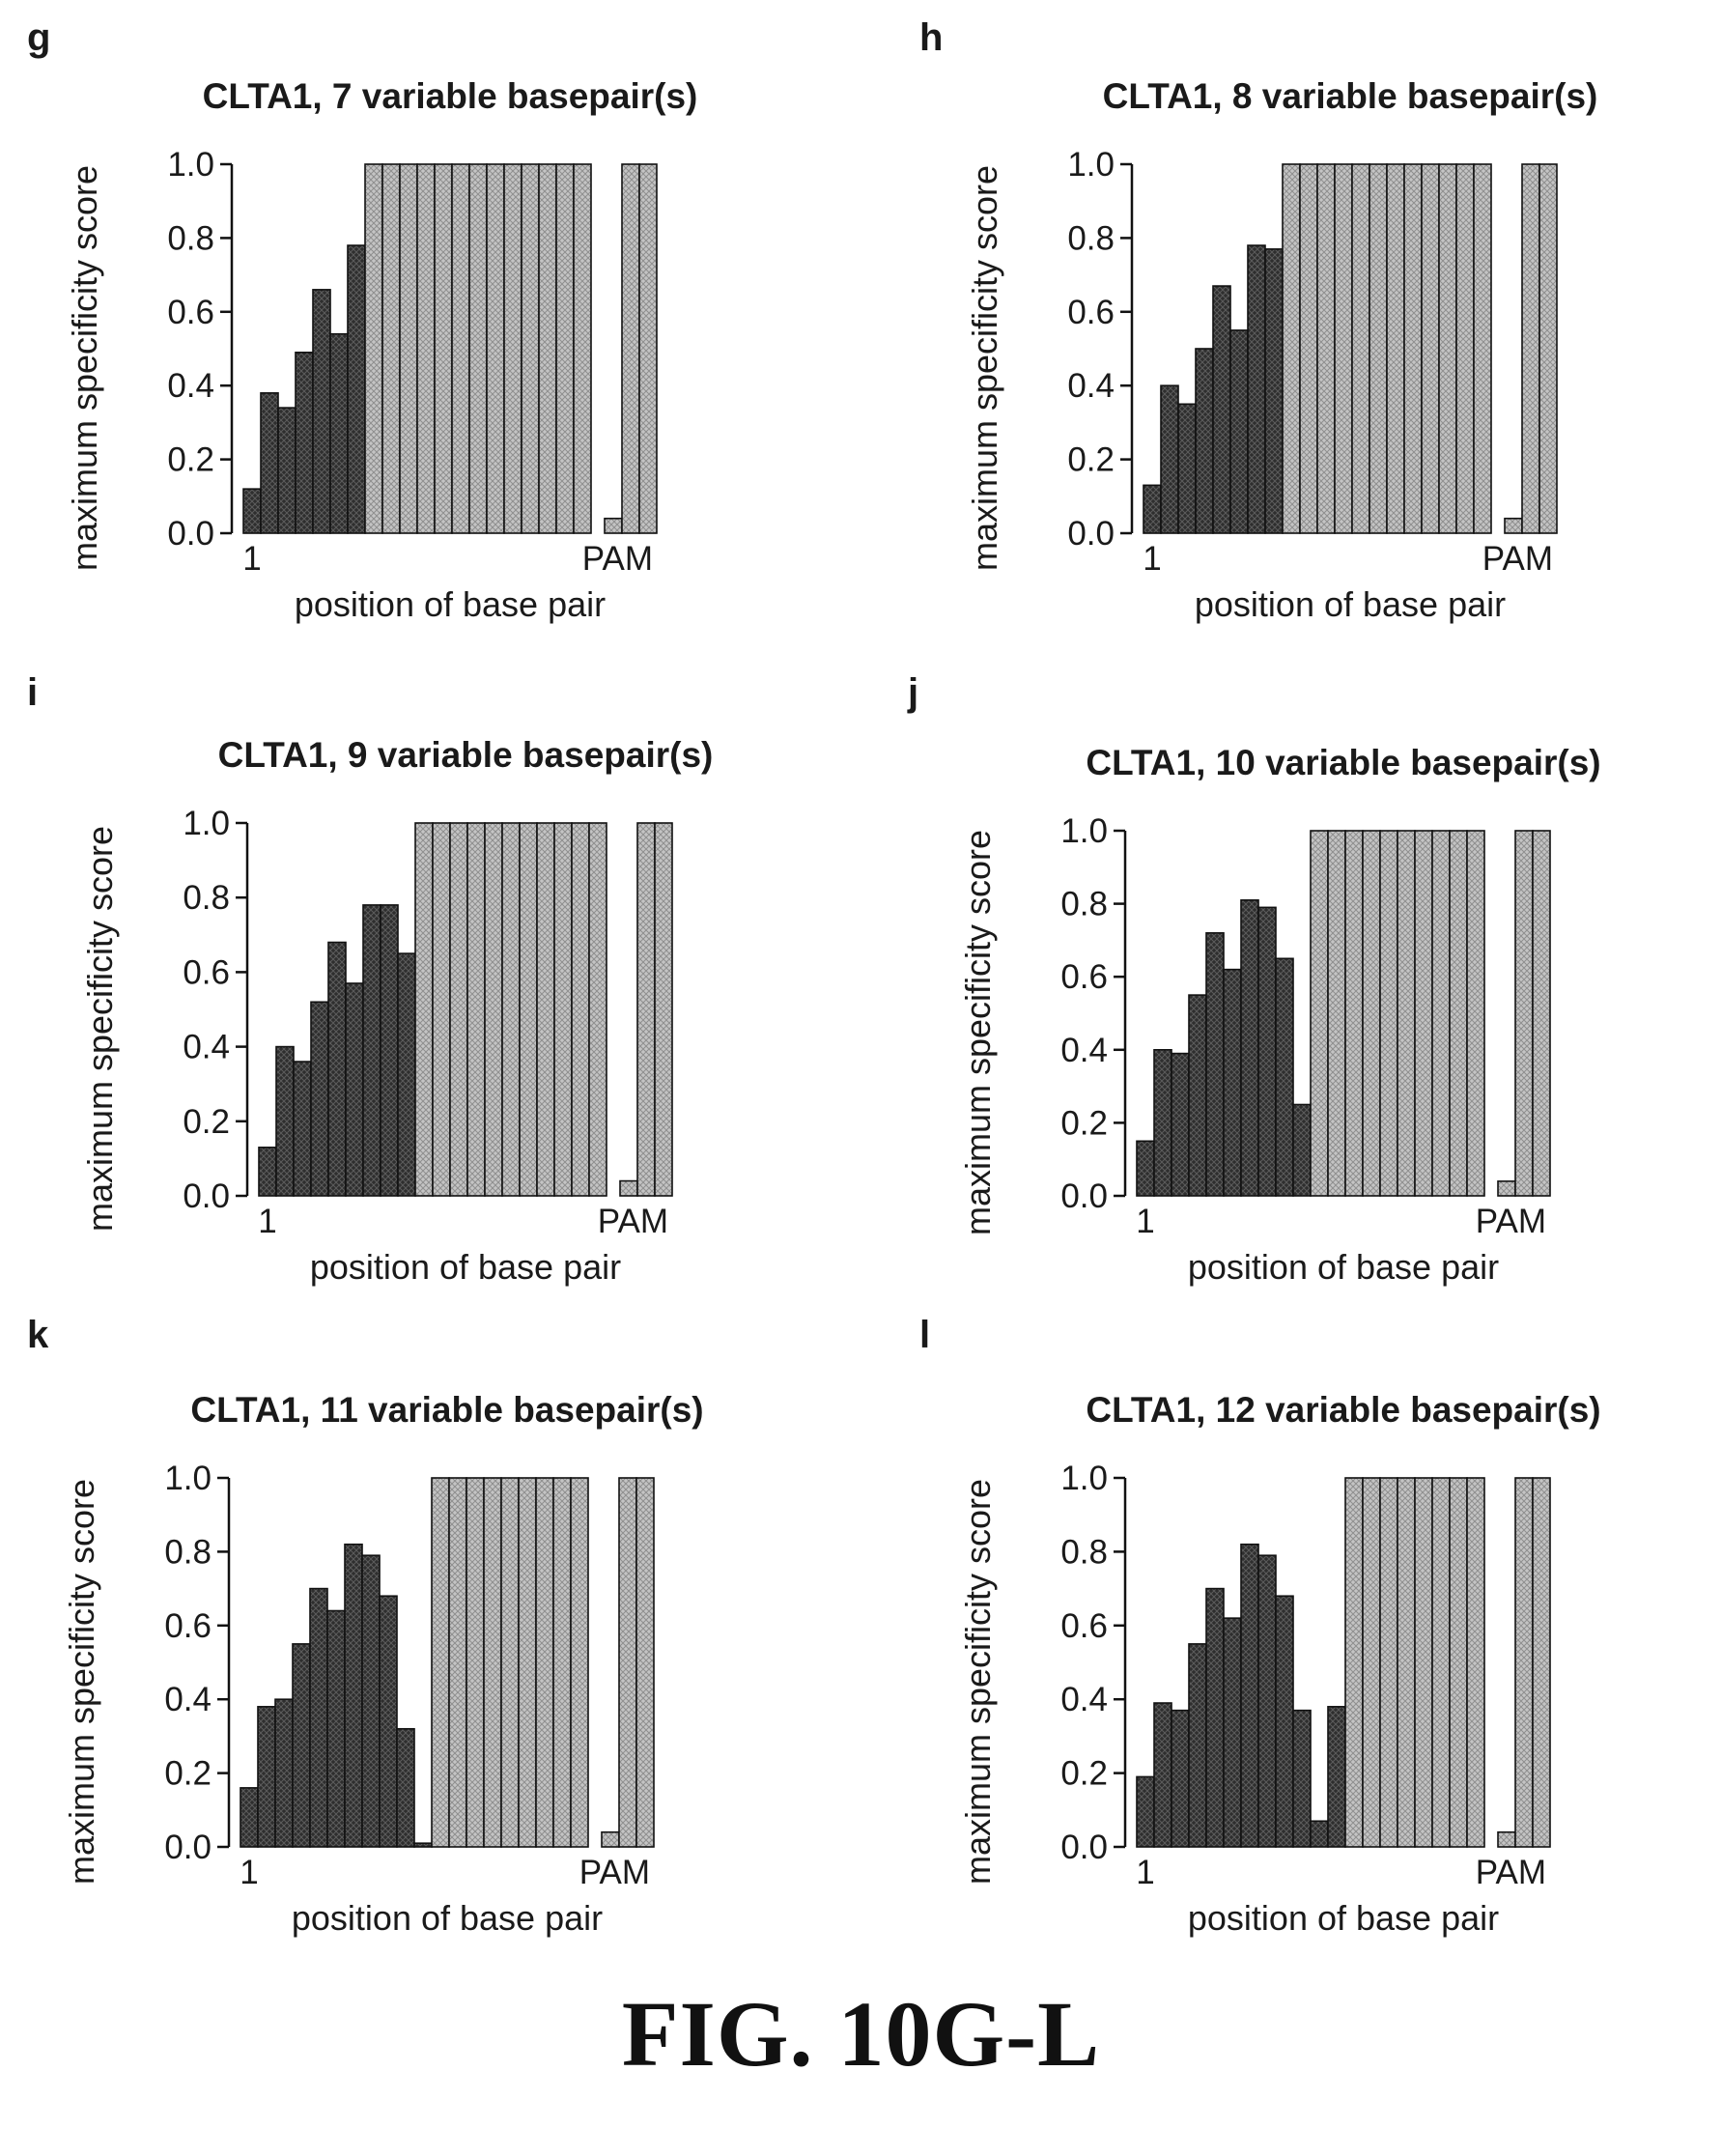 Image resolution: width=1722 pixels, height=2156 pixels. Describe the element at coordinates (38, 1335) in the screenshot. I see `panel-letter: k` at that location.